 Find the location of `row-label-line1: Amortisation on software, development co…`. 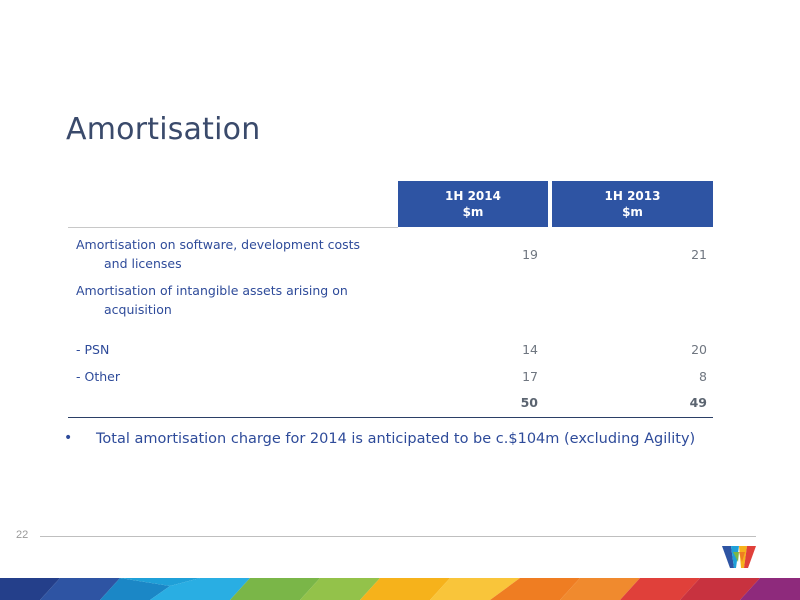

row-label-line1: Amortisation on software, development co… is located at coordinates (218, 245).